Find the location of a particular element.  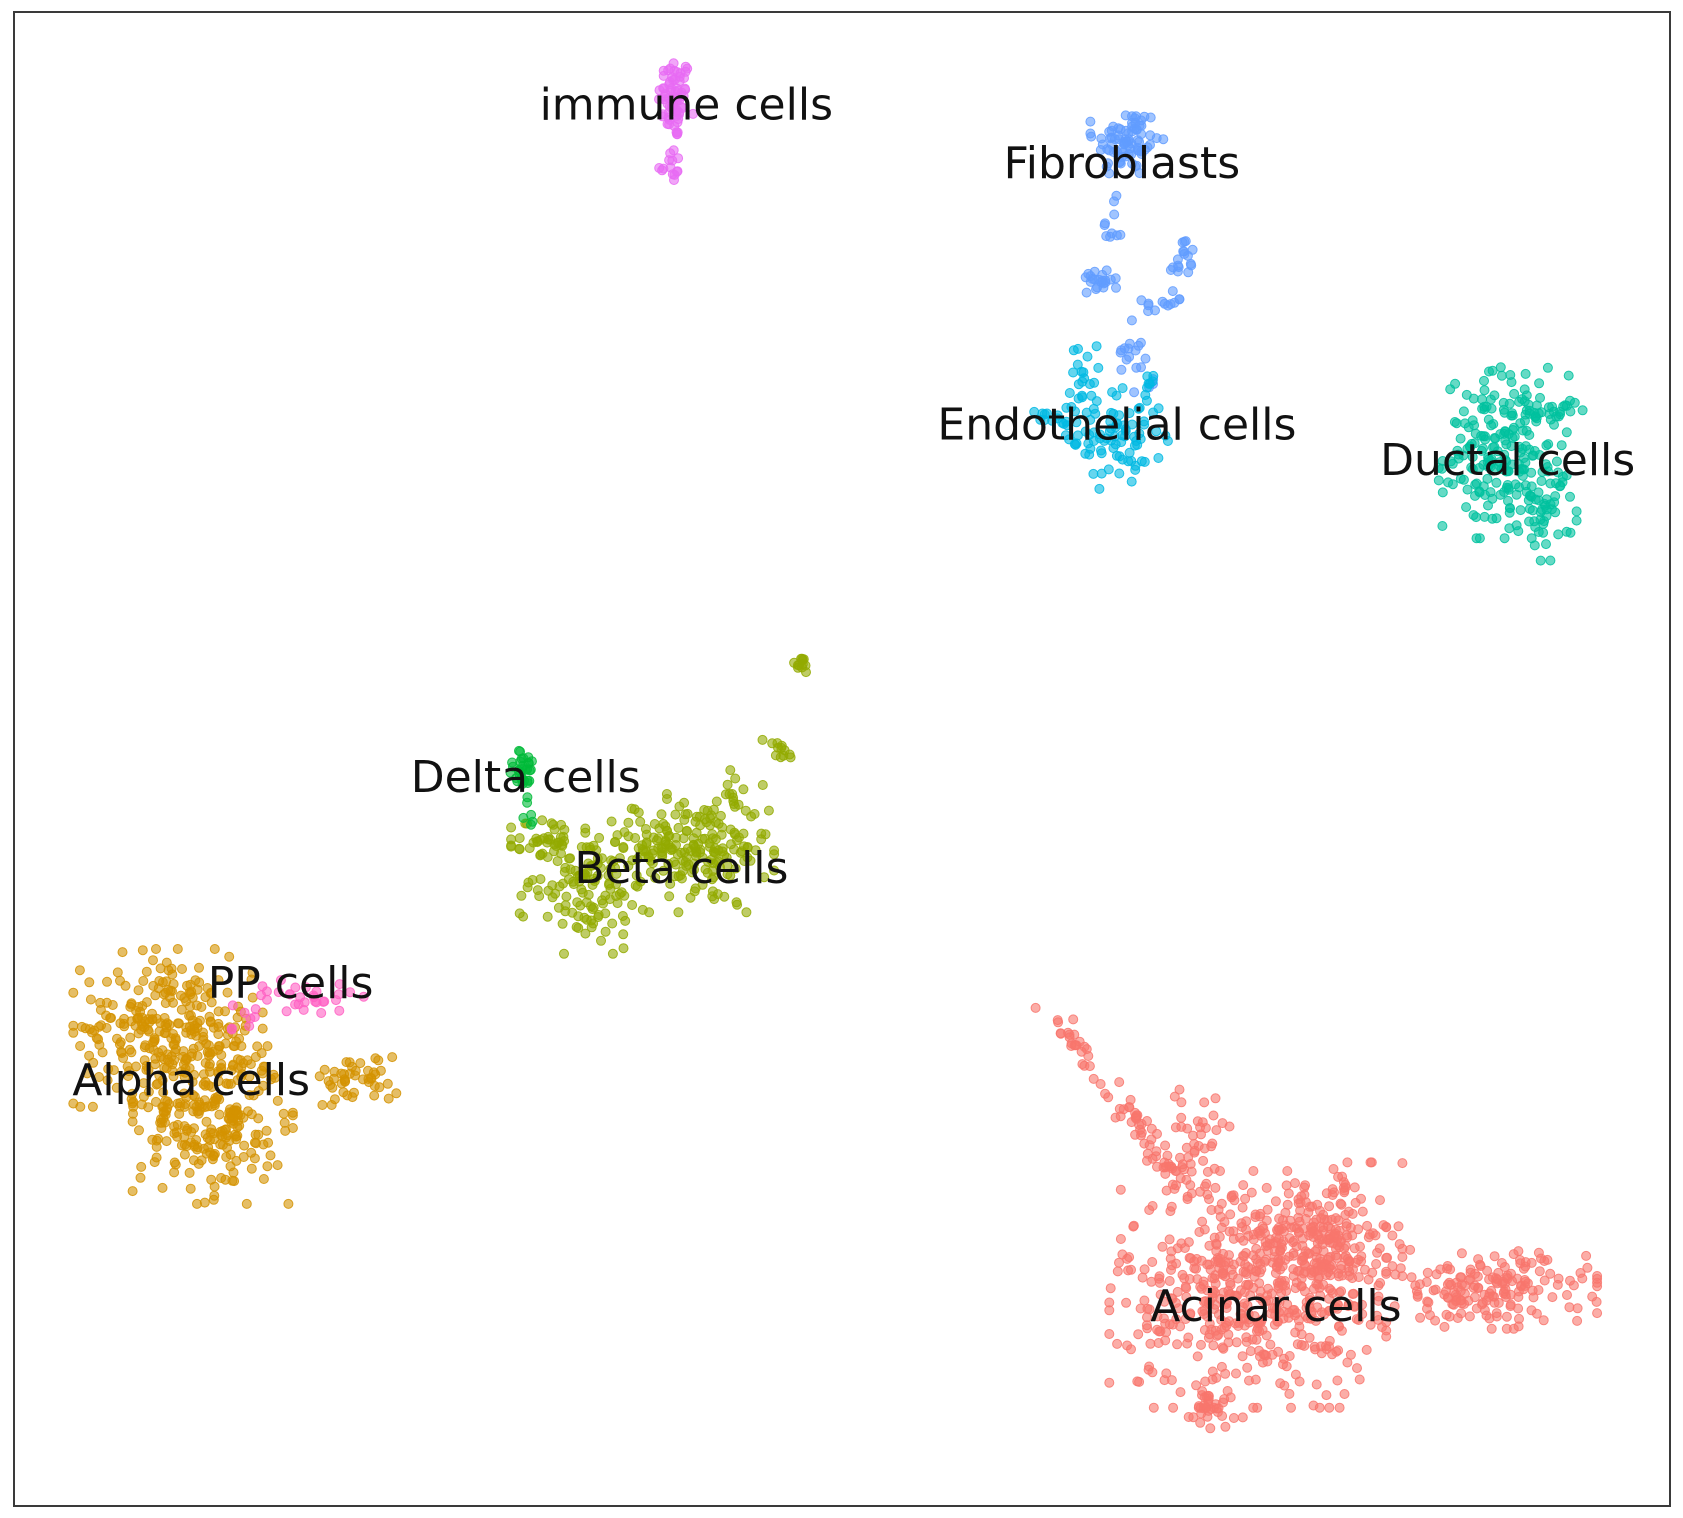

point-pp-cells is located at coordinates (363, 996).